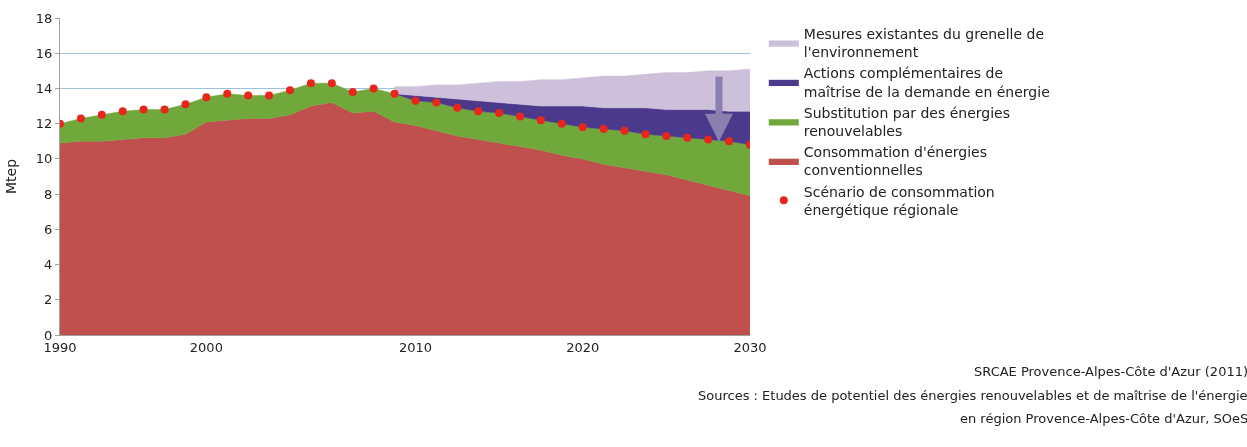  I want to click on legend-label: Scénario de consommation énergétique régionale, so click(899, 200).